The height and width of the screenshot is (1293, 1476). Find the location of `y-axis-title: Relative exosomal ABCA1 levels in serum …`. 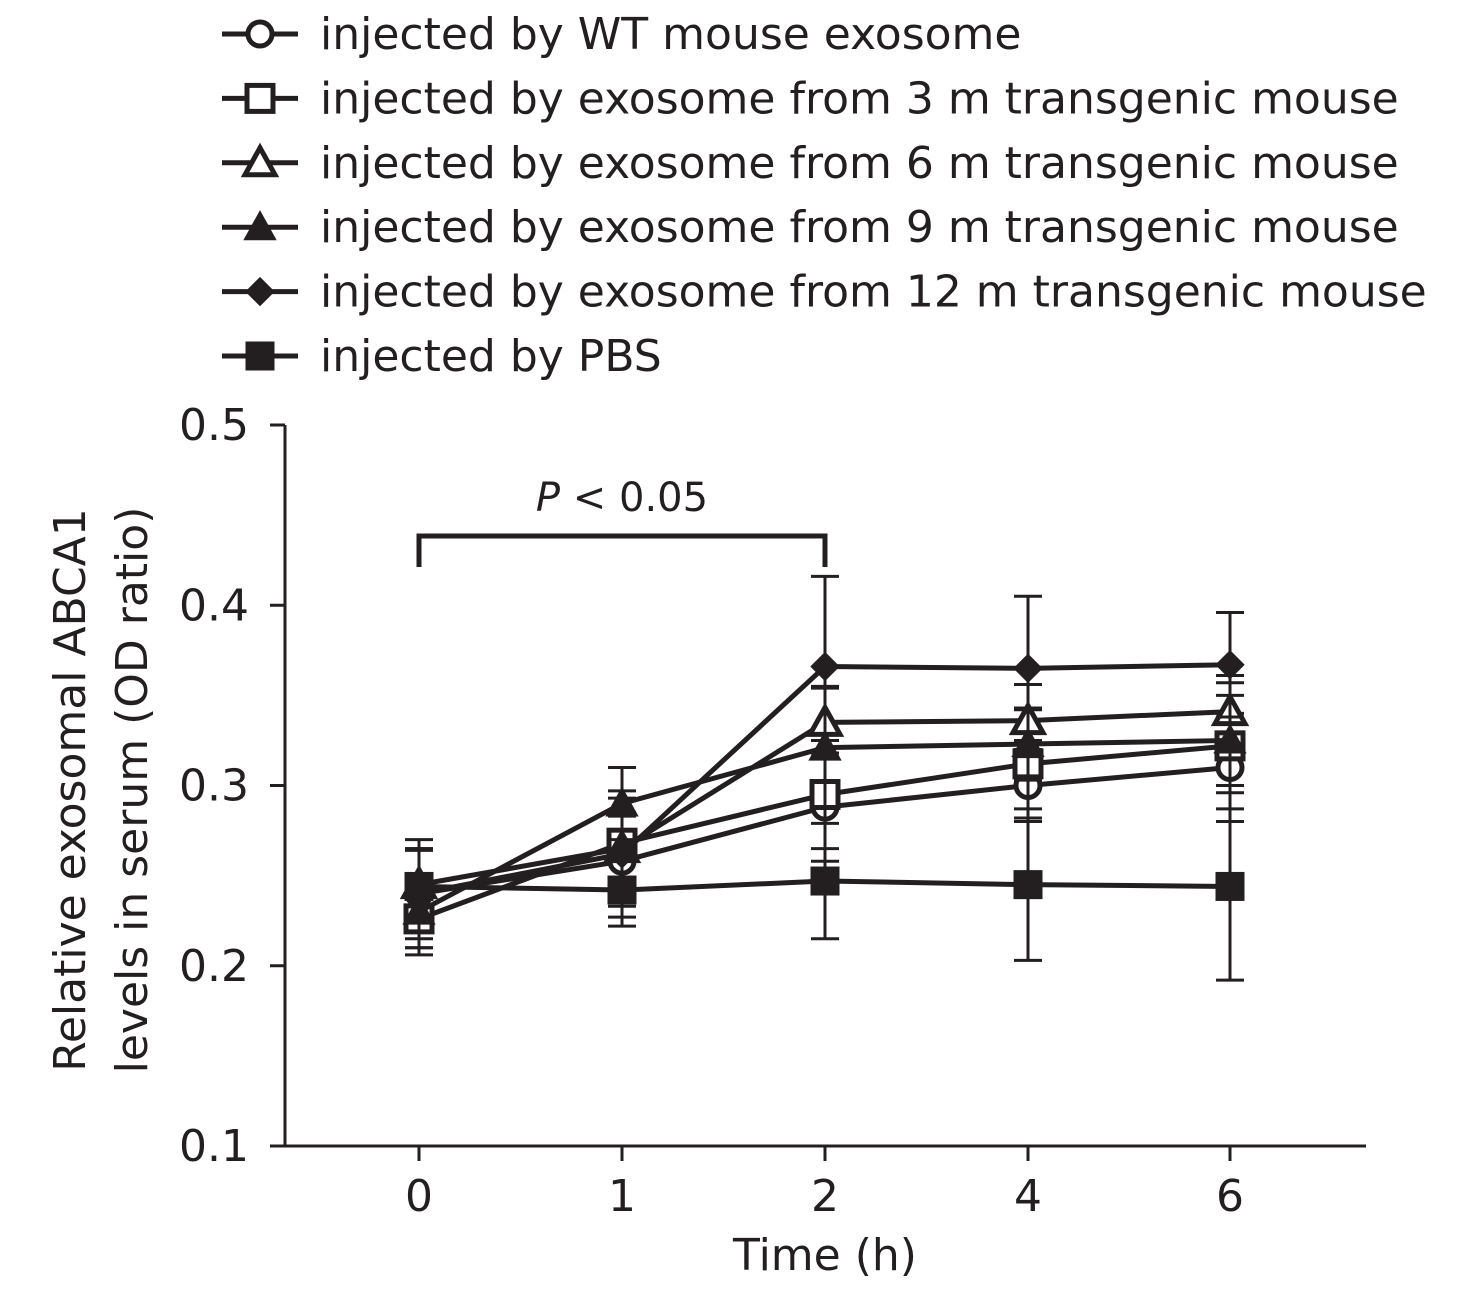

y-axis-title: Relative exosomal ABCA1 levels in serum … is located at coordinates (101, 790).